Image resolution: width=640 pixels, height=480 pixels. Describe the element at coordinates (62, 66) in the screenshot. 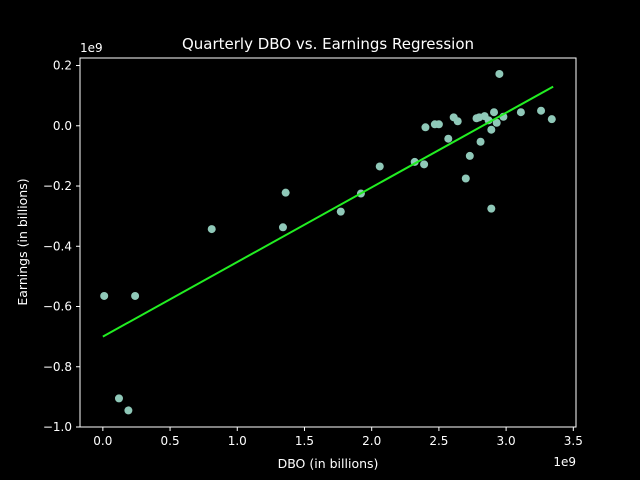

I see `y-tick-label: 0.2` at that location.